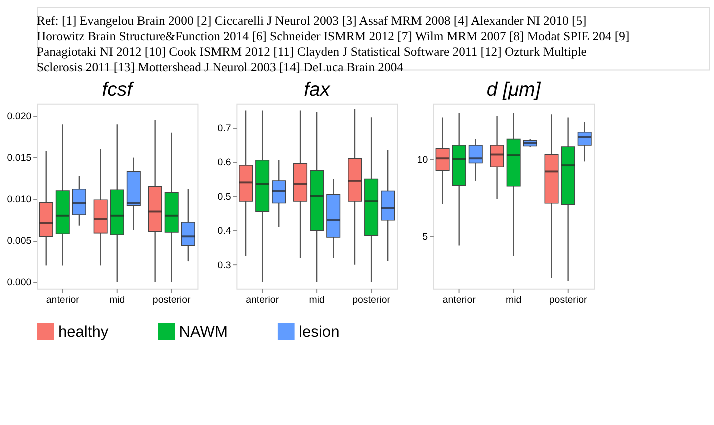  Describe the element at coordinates (225, 266) in the screenshot. I see `y-tick-label: 0.3` at that location.